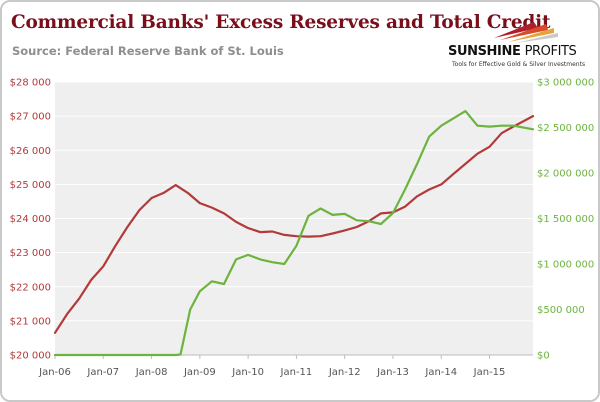 The image size is (600, 402). Describe the element at coordinates (296, 372) in the screenshot. I see `x-tick-label: Jan-11` at that location.